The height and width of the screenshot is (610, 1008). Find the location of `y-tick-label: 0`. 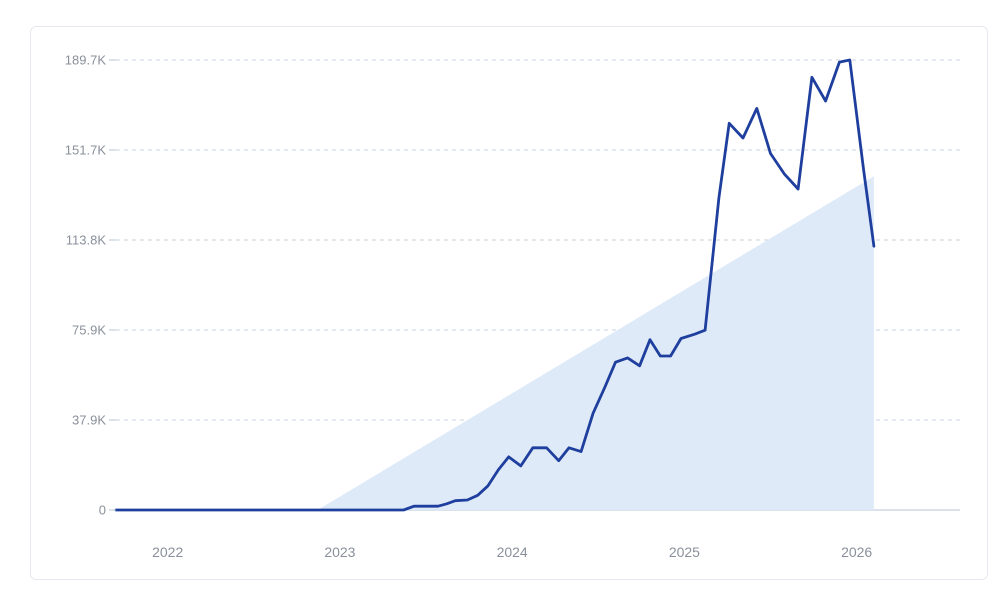

y-tick-label: 0 is located at coordinates (102, 510).